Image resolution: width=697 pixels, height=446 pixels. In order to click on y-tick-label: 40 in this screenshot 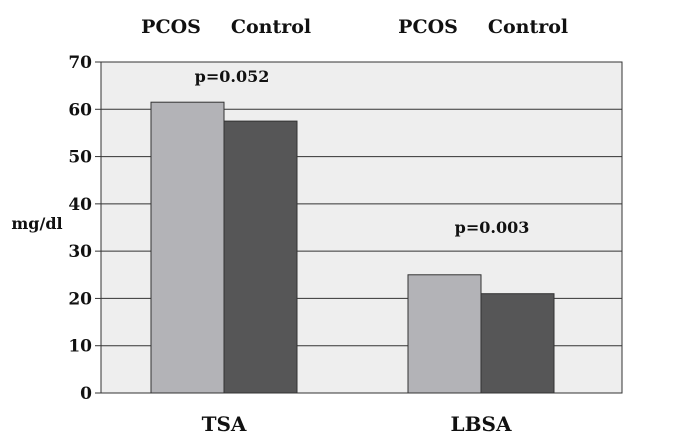, I will do `click(80, 205)`.